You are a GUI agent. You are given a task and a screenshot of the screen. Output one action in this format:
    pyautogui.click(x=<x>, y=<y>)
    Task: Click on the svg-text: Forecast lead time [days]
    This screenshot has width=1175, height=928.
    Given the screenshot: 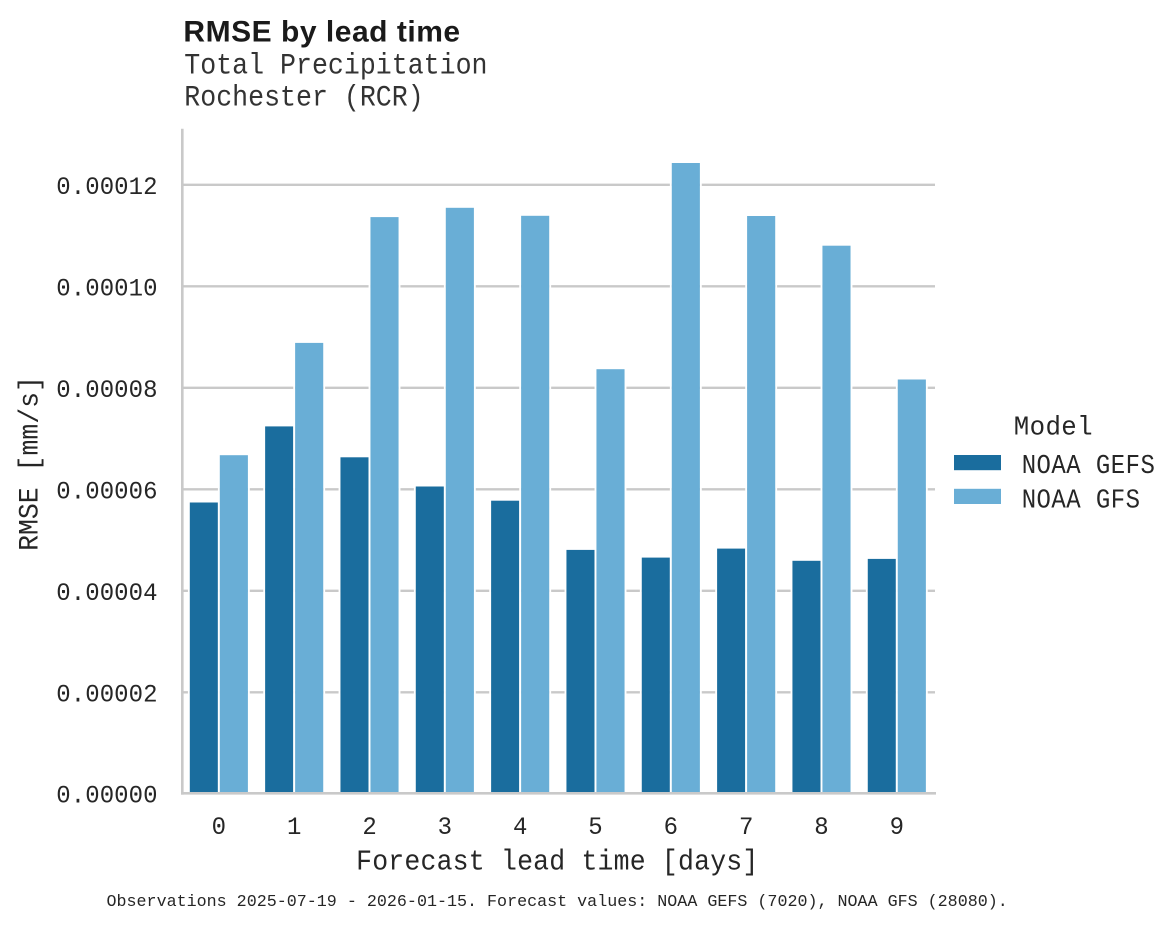 What is the action you would take?
    pyautogui.click(x=557, y=863)
    